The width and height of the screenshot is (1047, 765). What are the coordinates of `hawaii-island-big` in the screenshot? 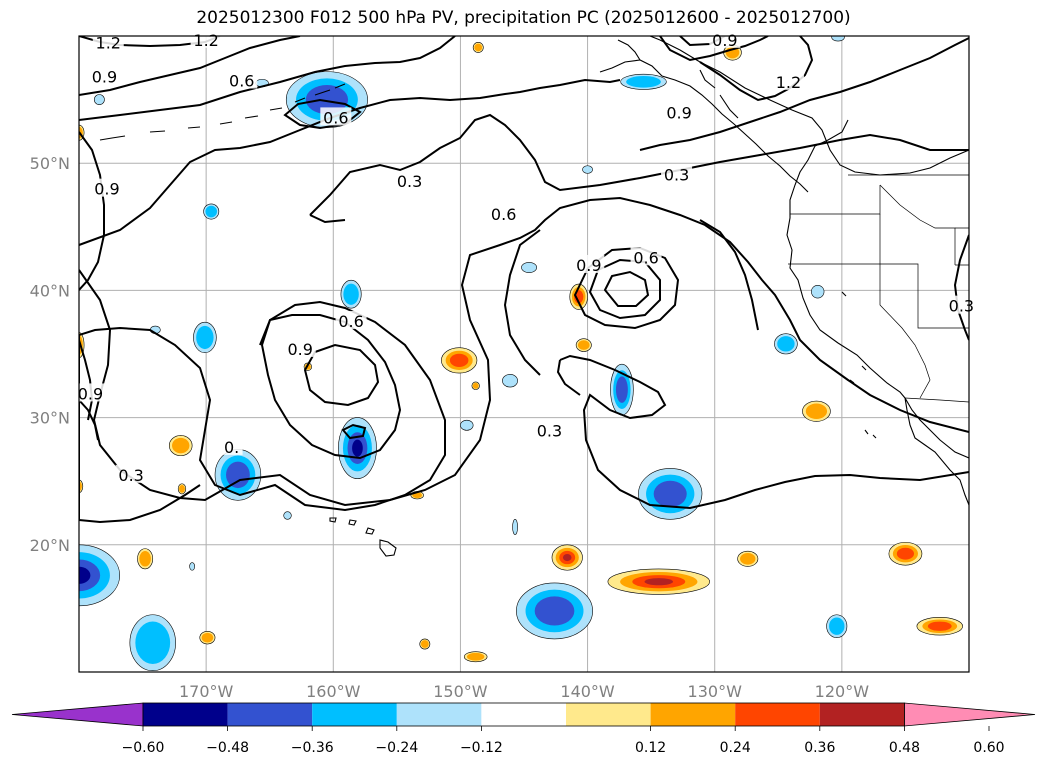 It's located at (388, 548).